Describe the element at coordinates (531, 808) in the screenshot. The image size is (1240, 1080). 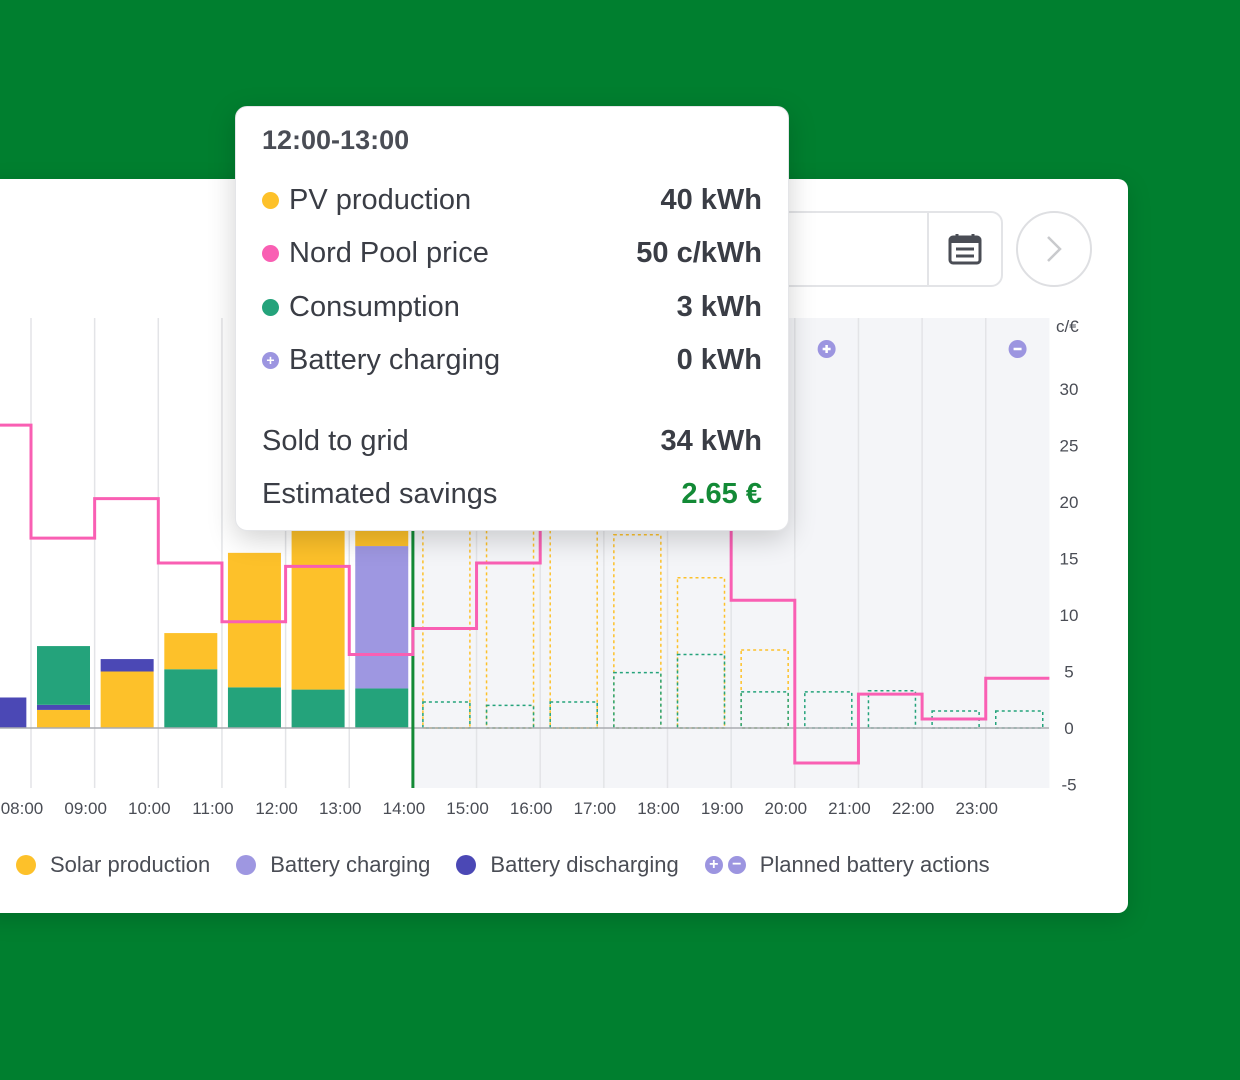
I see `x-tick-label: 16:00` at that location.